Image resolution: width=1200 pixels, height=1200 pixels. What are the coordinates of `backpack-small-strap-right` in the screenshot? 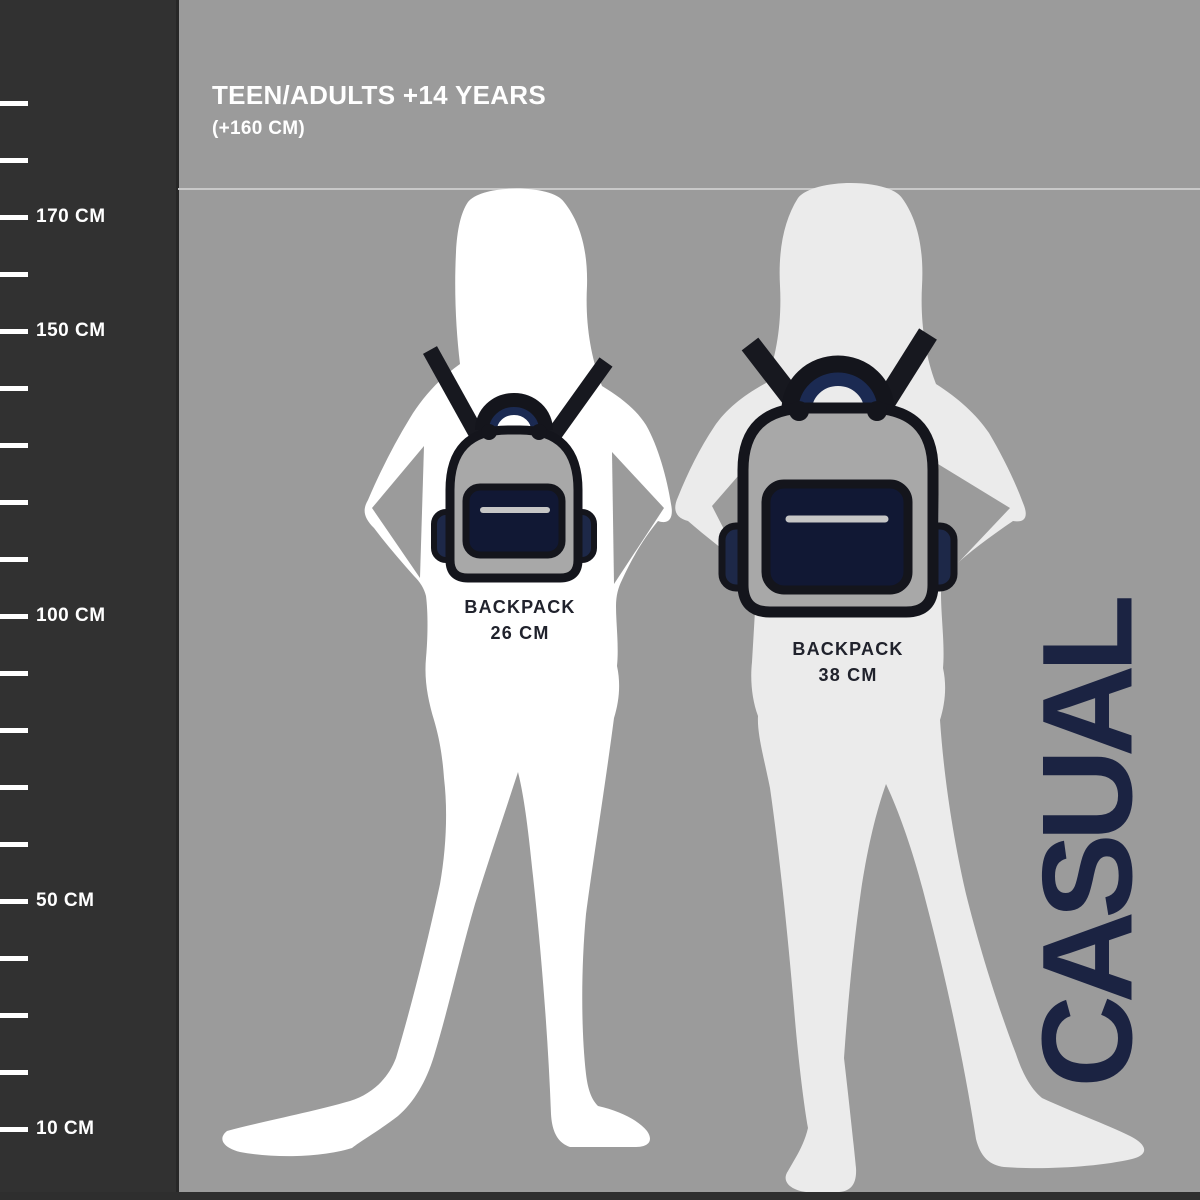 It's located at (577, 402).